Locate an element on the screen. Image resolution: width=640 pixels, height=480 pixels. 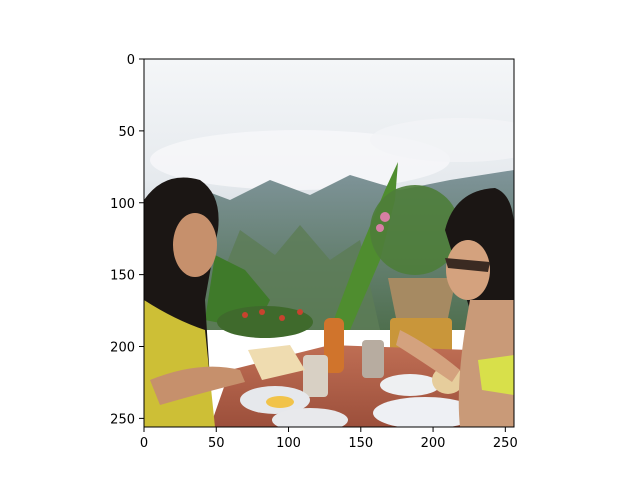
y-tick-label: 0 is located at coordinates (131, 60).